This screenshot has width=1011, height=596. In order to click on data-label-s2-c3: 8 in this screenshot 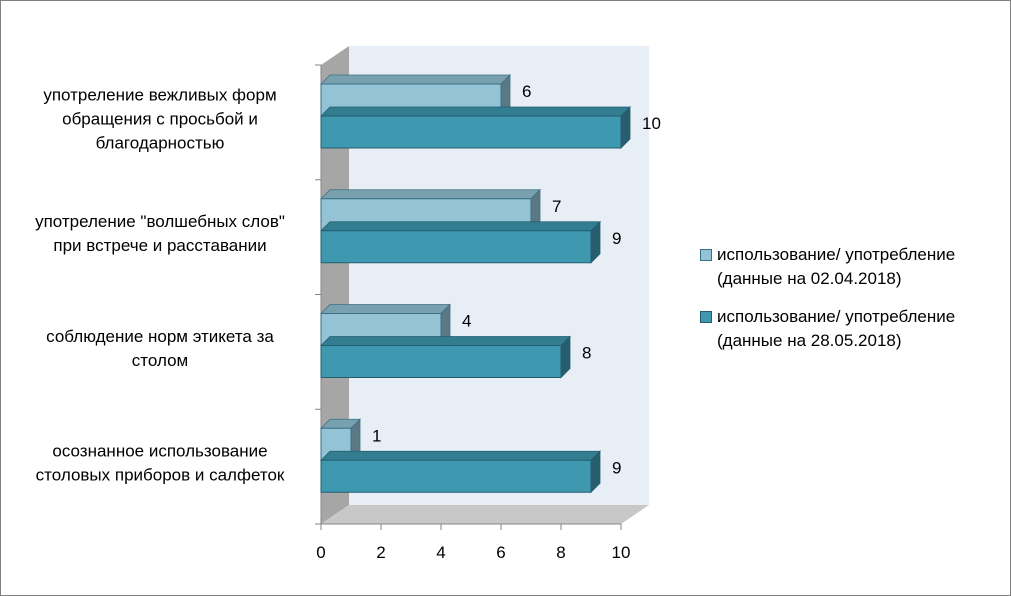, I will do `click(586, 353)`.